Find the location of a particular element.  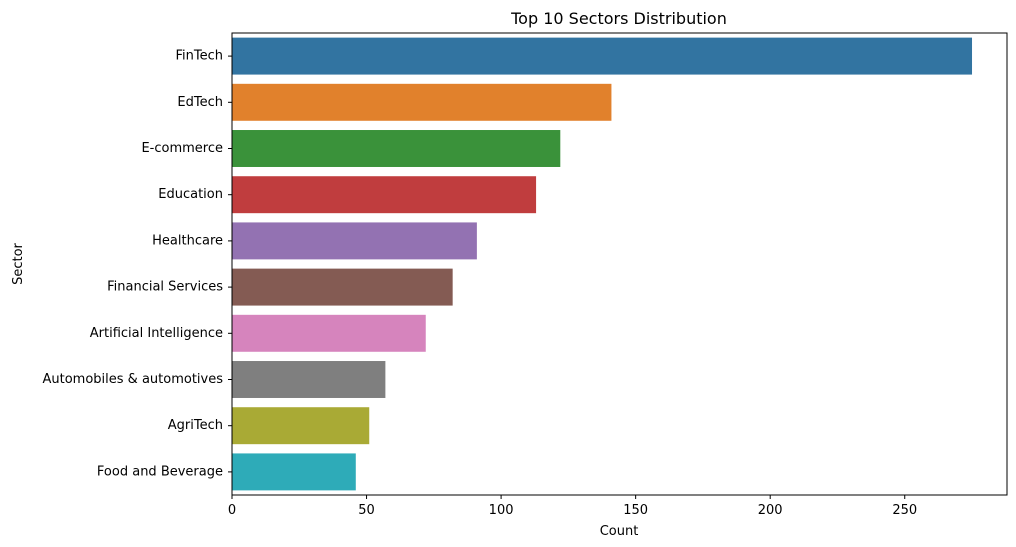

bar-e-commerce is located at coordinates (396, 148).